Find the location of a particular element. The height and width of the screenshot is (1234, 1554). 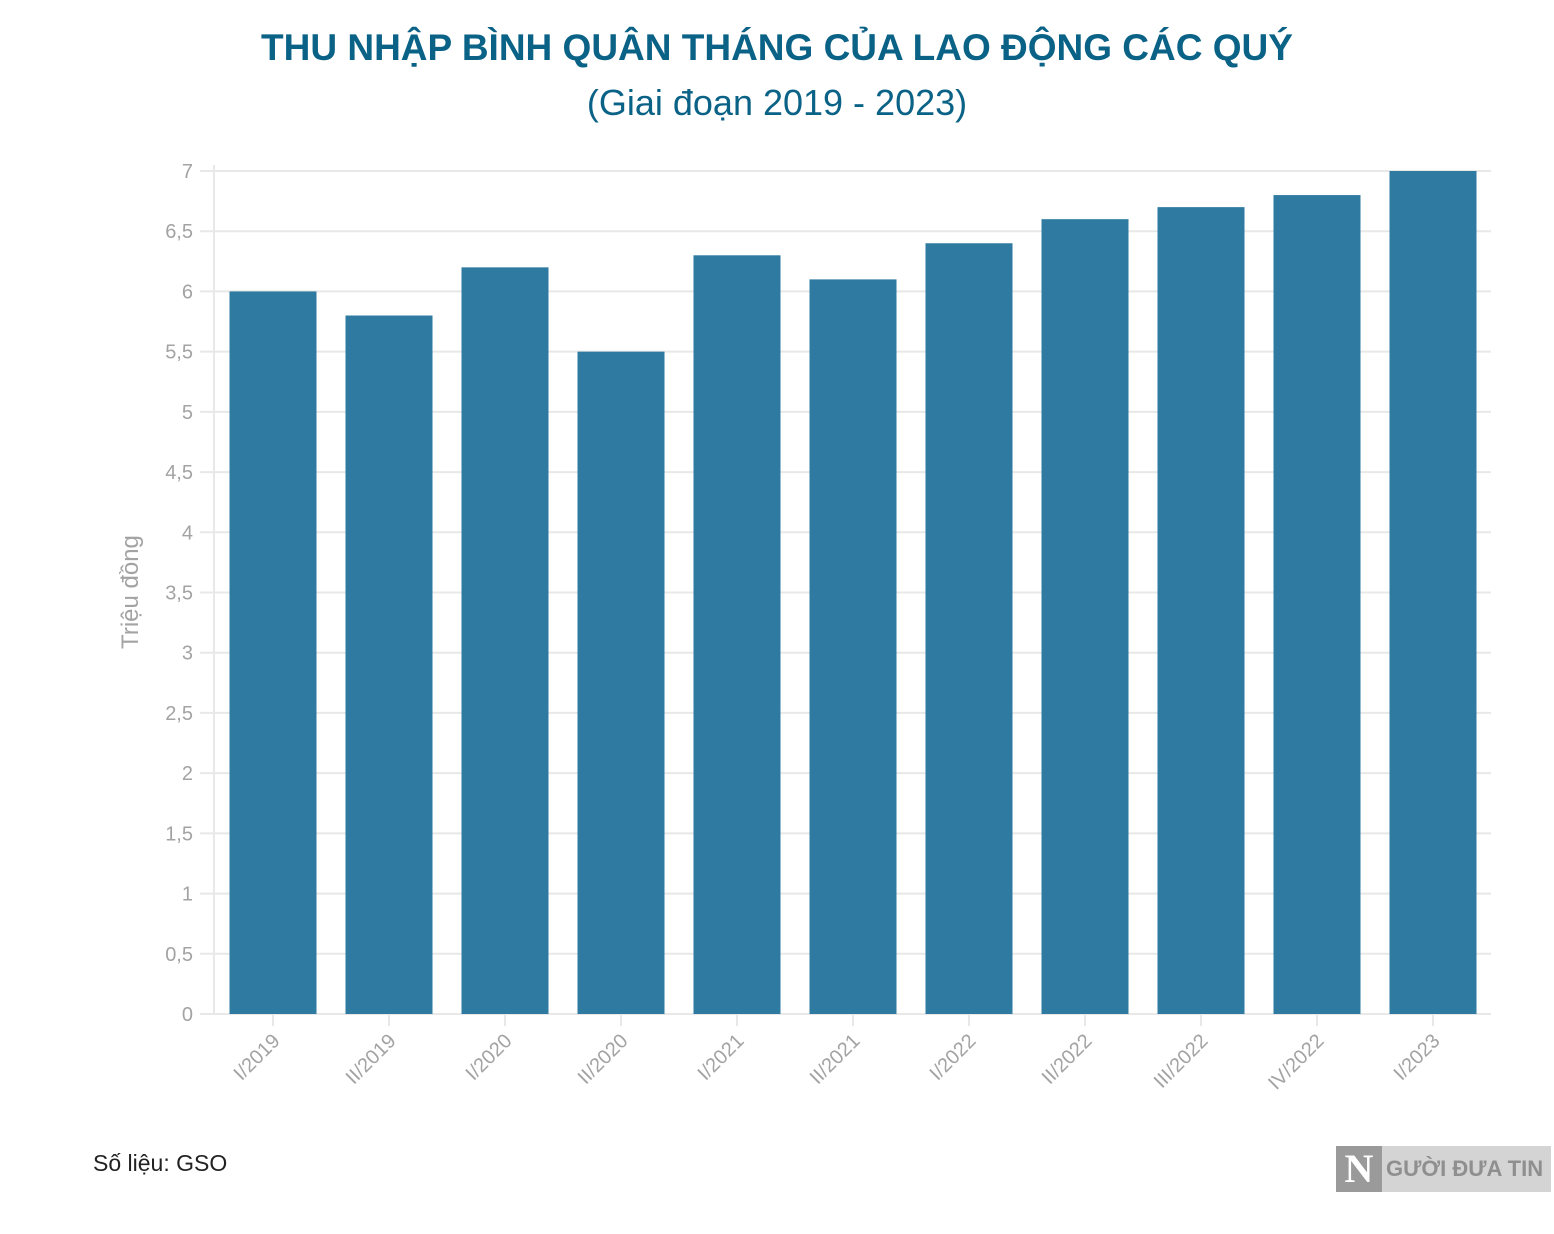

x-tick-label: II/2021 is located at coordinates (835, 1059).